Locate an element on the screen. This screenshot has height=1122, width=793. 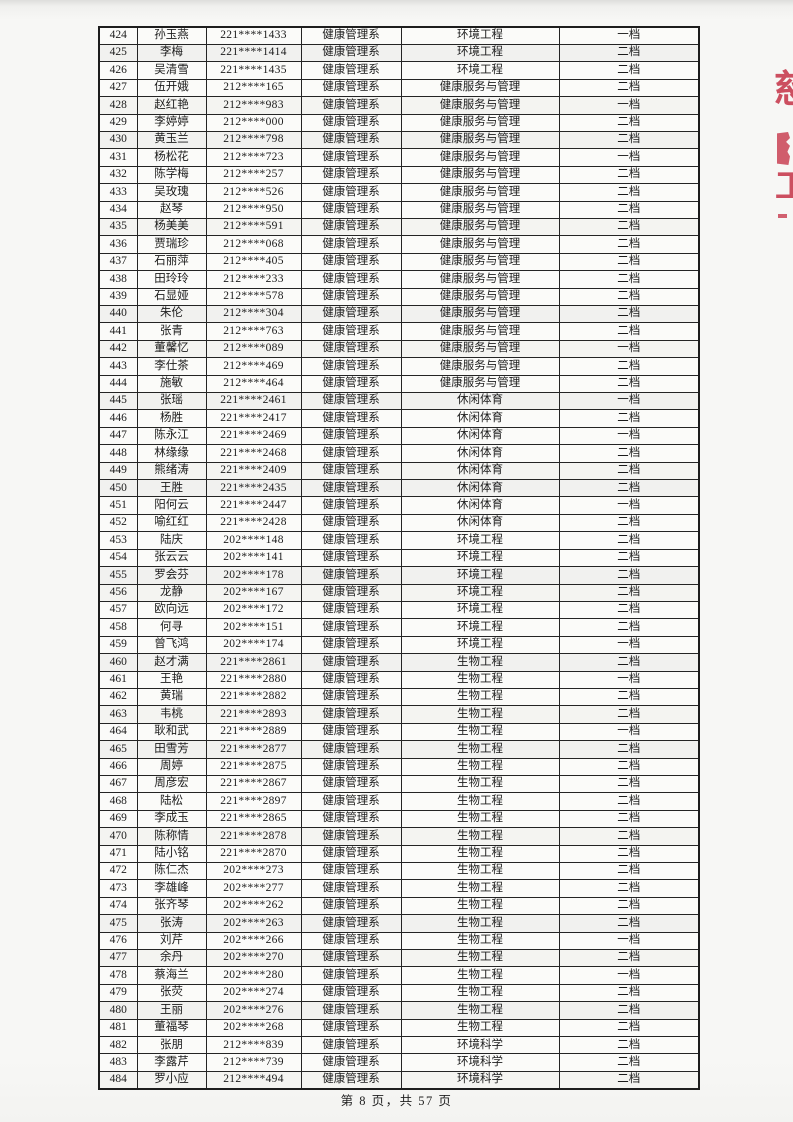
cell-student-id: 221****2409 is located at coordinates (253, 471).